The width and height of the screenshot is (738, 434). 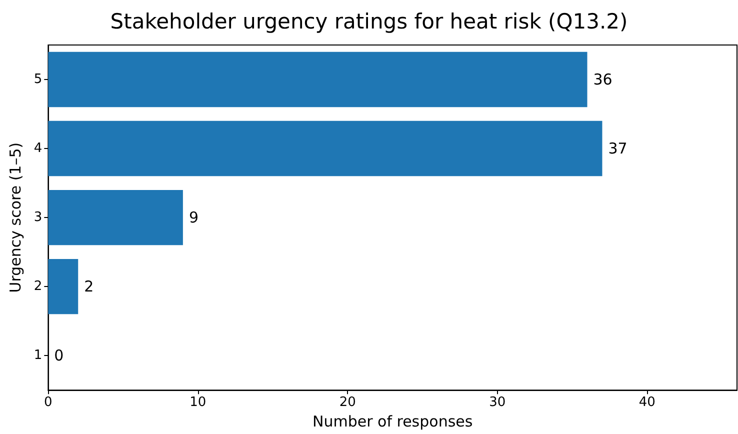 I want to click on data-label: 37, so click(x=618, y=149).